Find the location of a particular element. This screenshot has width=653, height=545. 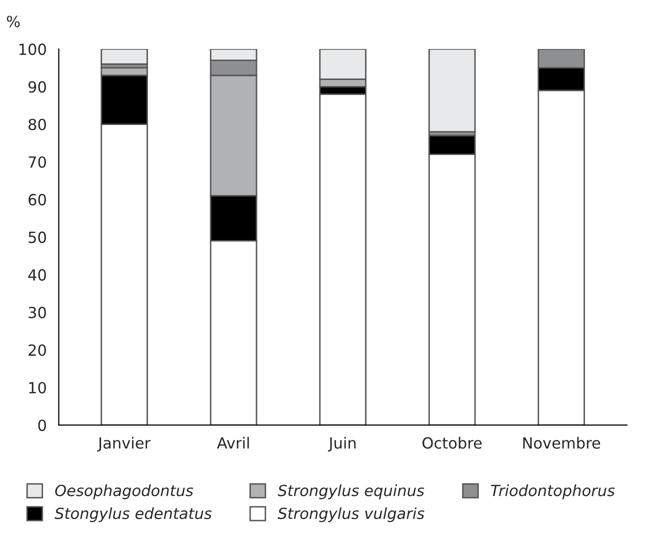

y-tick-label: 70 is located at coordinates (37, 162).